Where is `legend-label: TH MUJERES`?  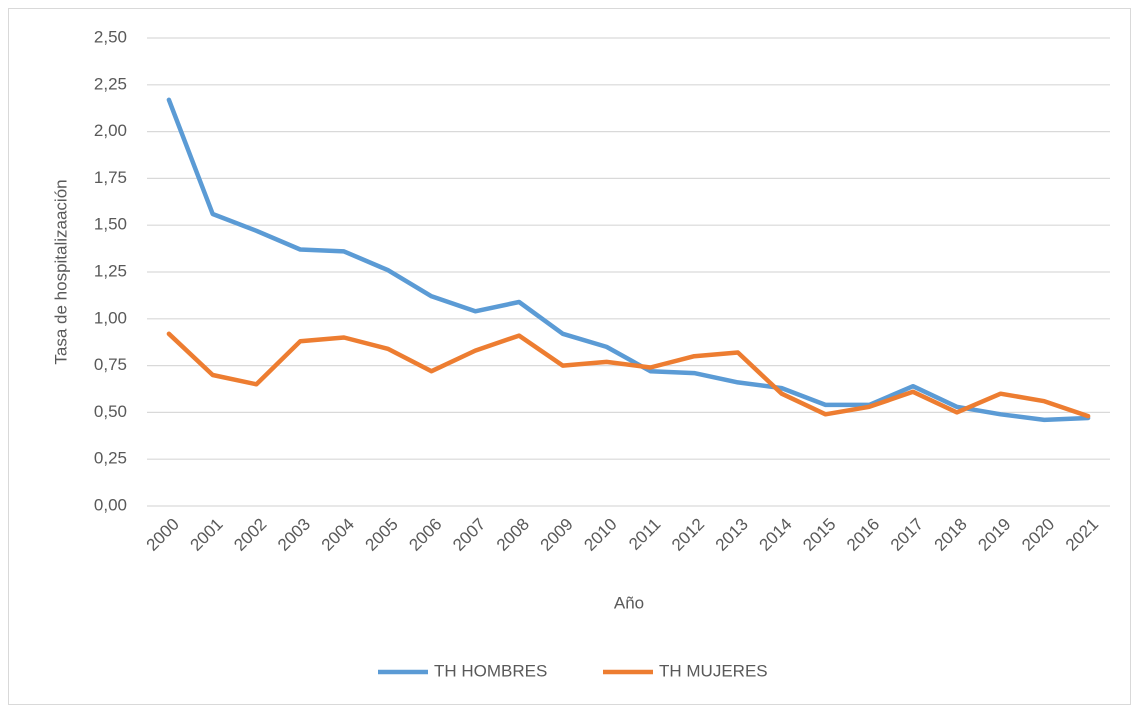
legend-label: TH MUJERES is located at coordinates (713, 670).